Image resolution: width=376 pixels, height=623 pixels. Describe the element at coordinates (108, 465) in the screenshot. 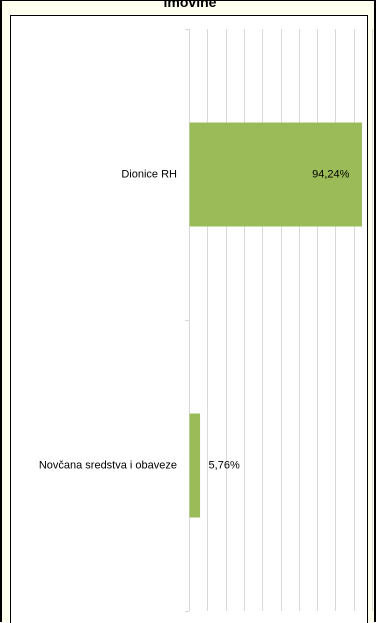

I see `category-label: Novčana sredstva i obaveze` at that location.